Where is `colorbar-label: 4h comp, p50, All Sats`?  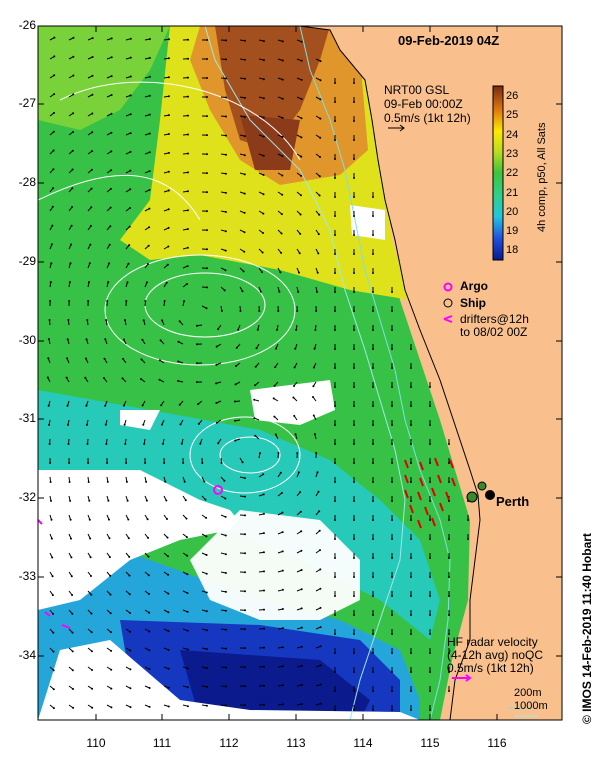 colorbar-label: 4h comp, p50, All Sats is located at coordinates (542, 177).